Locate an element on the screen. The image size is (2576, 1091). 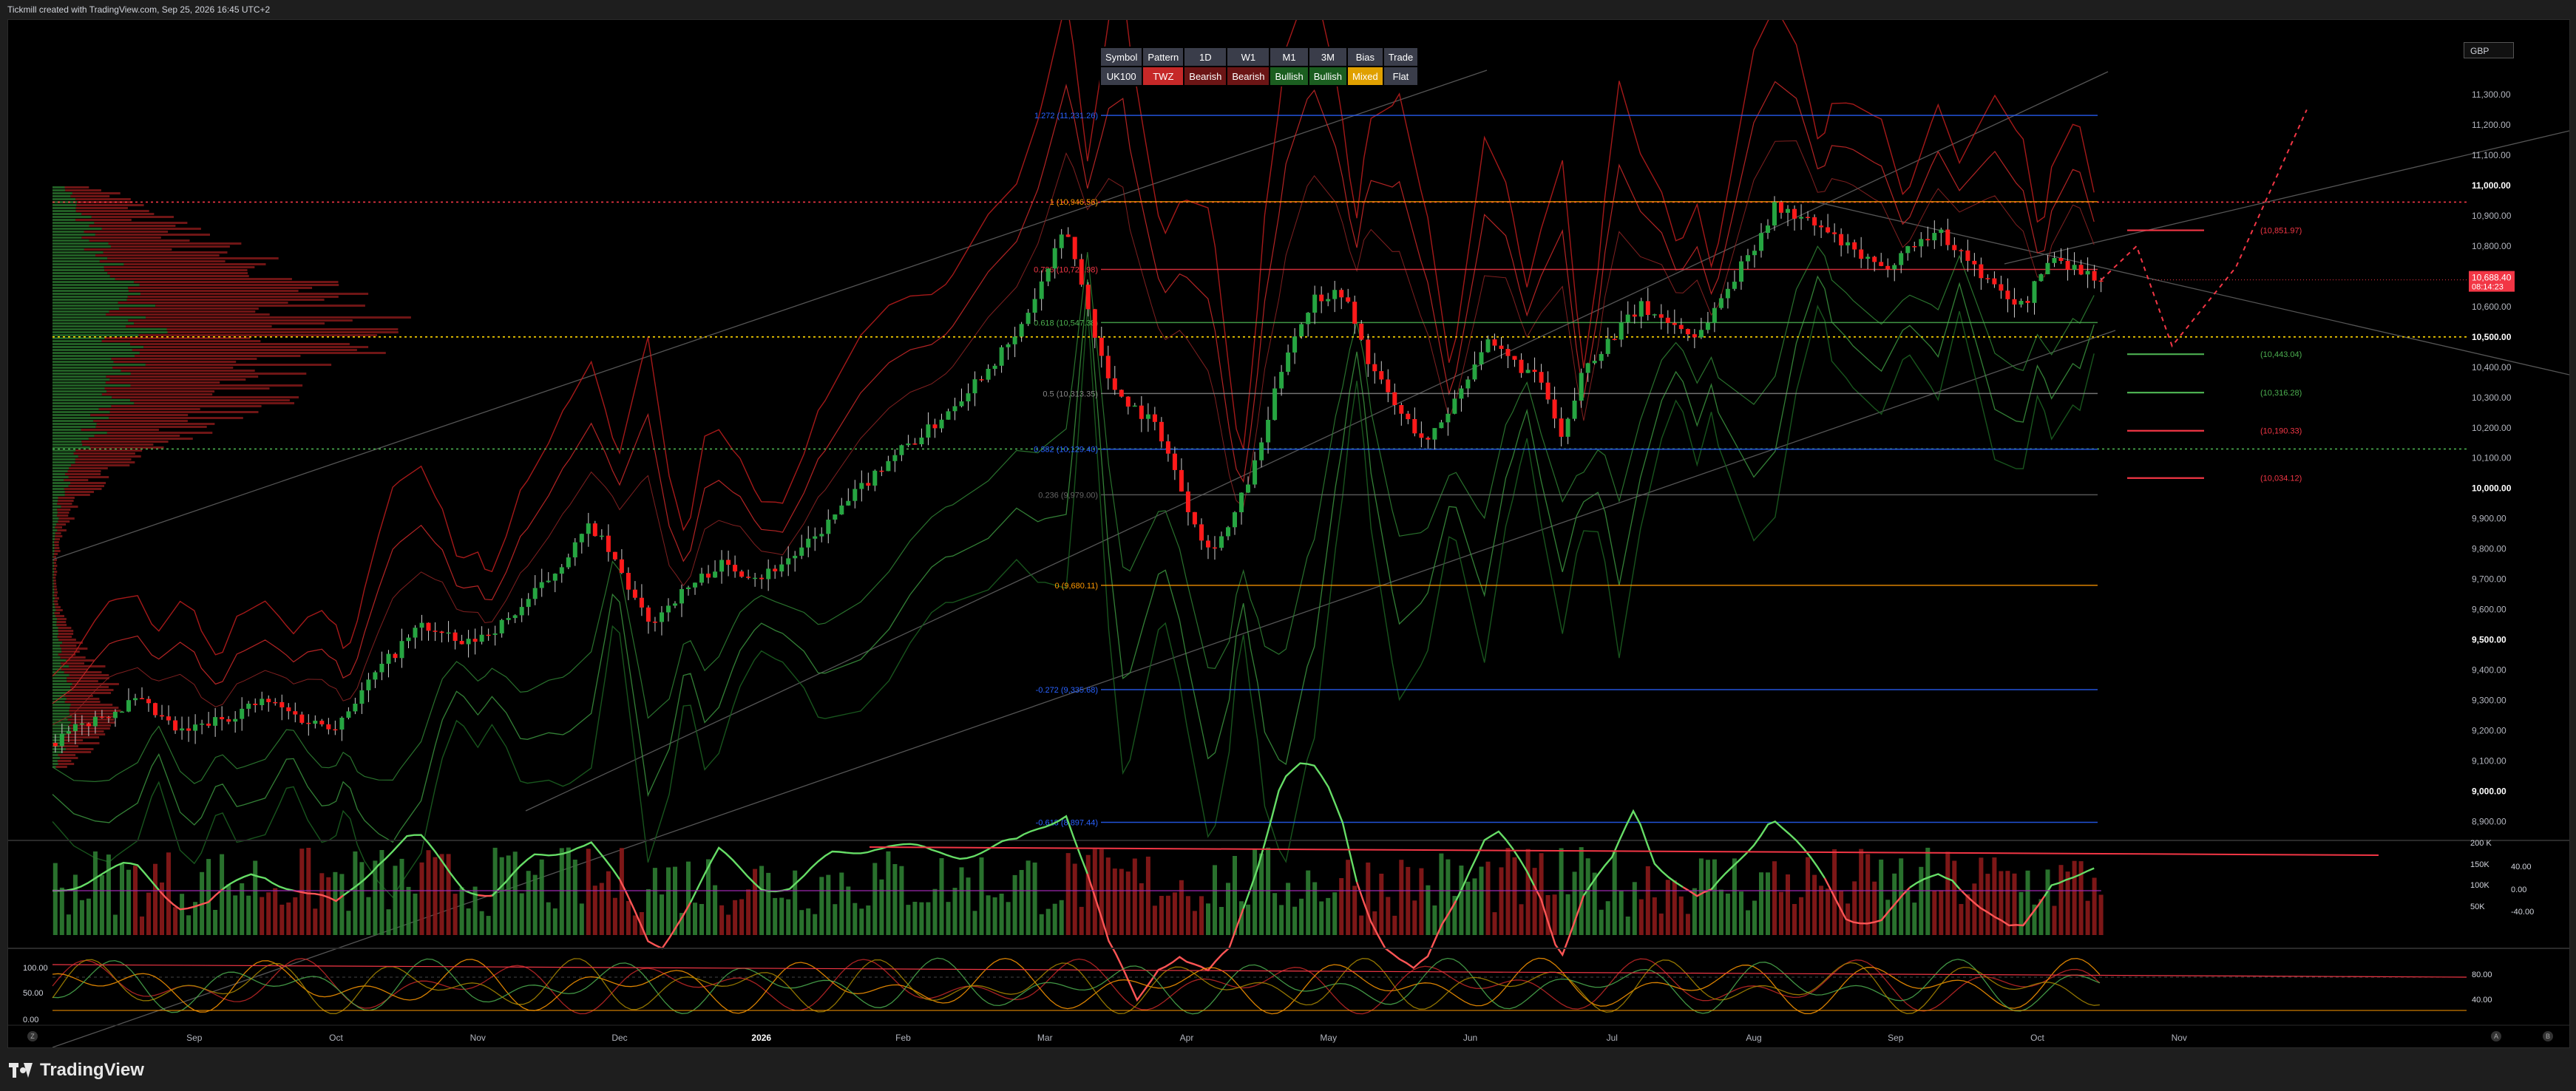
signal-value-cell: TWZ is located at coordinates (1163, 76).